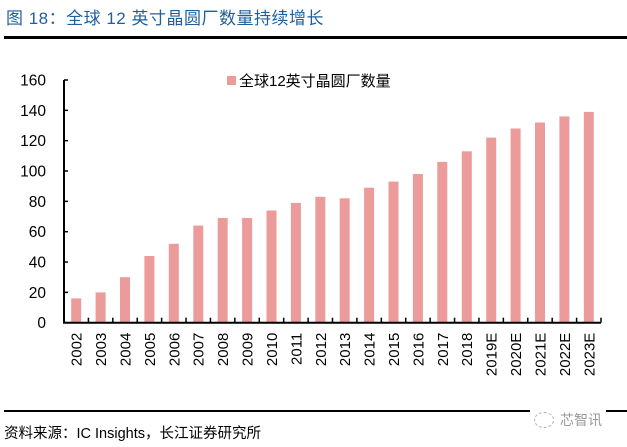  I want to click on x-tick-label: 2003, so click(101, 349).